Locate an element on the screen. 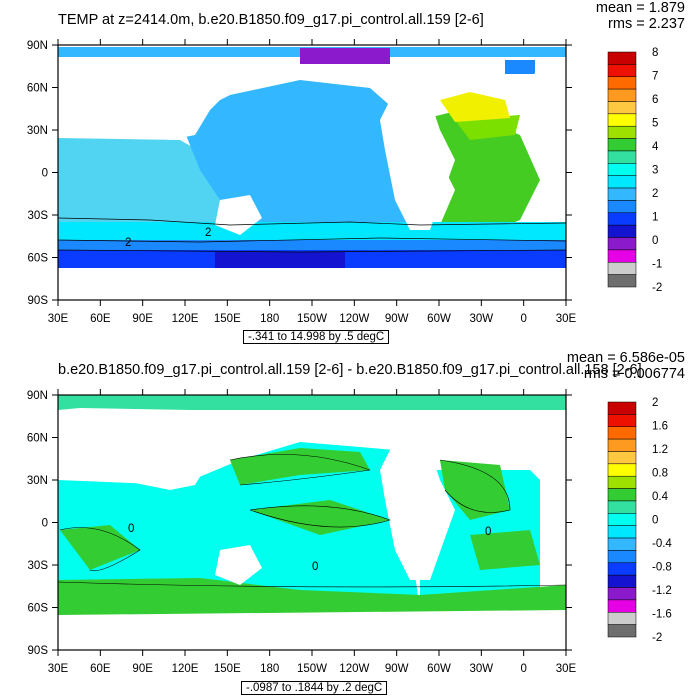 The image size is (700, 700). bottom-colorbar-label: 0.8 is located at coordinates (660, 474).